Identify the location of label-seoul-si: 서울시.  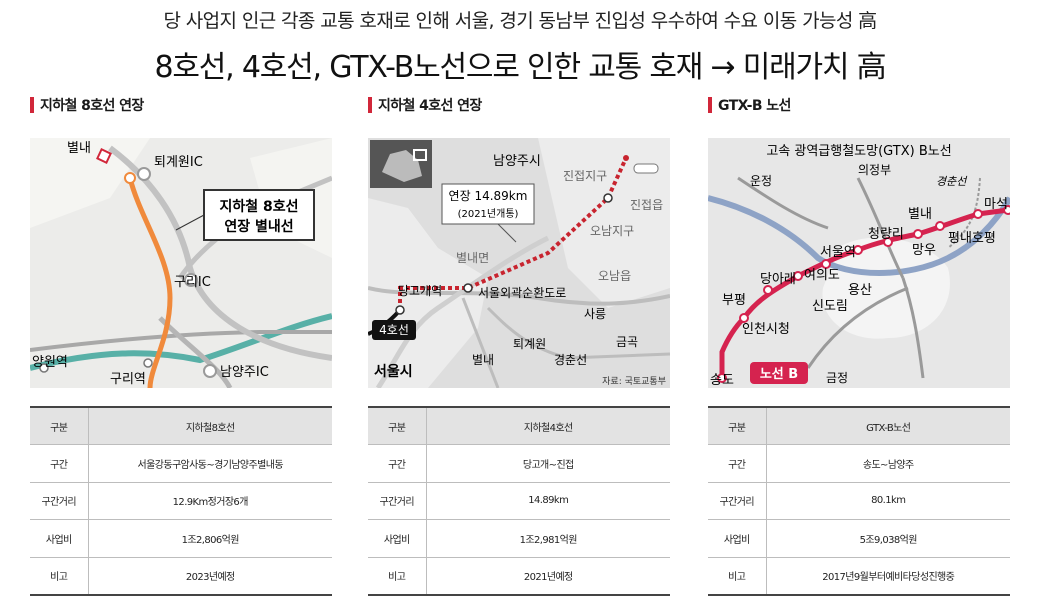
(393, 371).